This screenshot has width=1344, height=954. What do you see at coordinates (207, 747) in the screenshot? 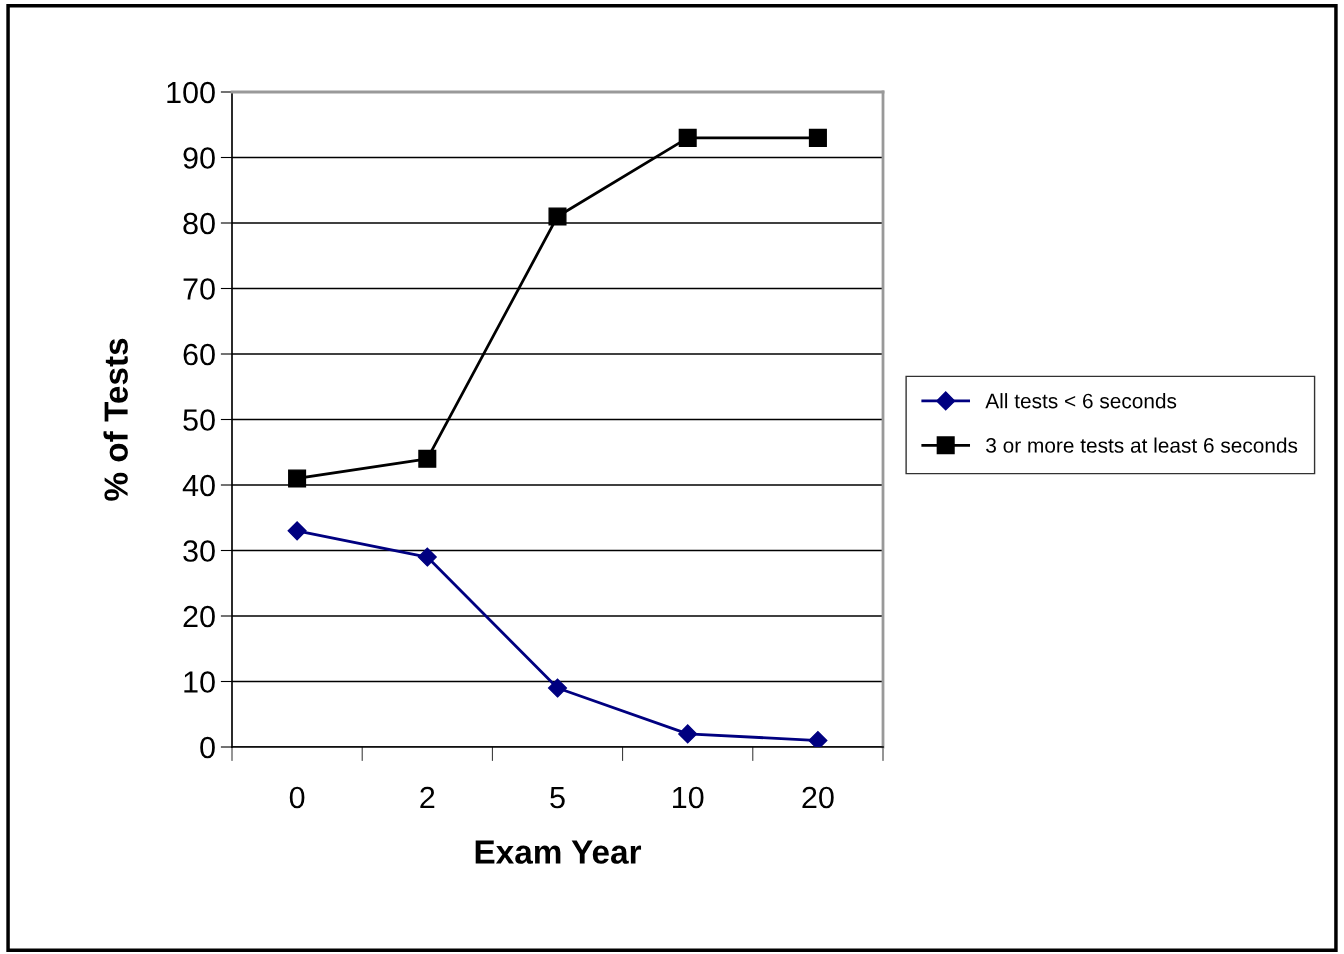
I see `y-tick-label: 0` at bounding box center [207, 747].